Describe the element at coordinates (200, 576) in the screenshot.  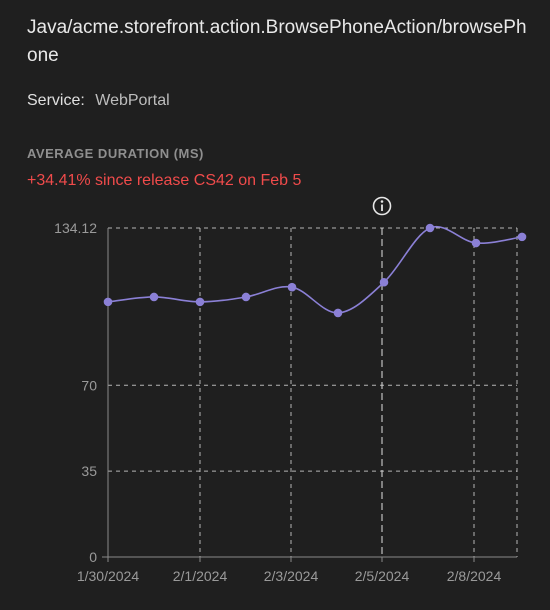
I see `x-tick-label: 2/1/2024` at that location.